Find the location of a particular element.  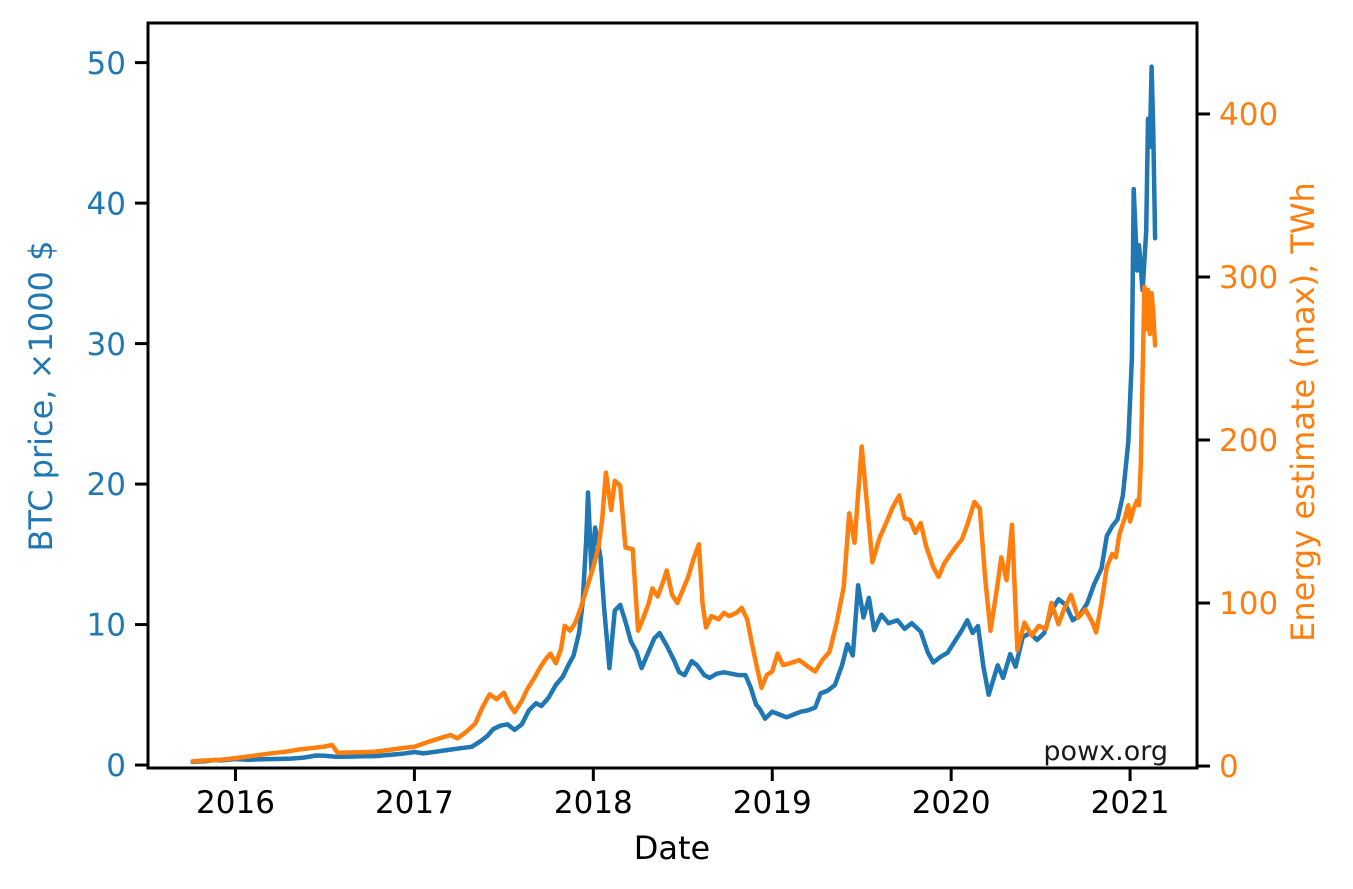

left-tick-label: 20 is located at coordinates (106, 485).